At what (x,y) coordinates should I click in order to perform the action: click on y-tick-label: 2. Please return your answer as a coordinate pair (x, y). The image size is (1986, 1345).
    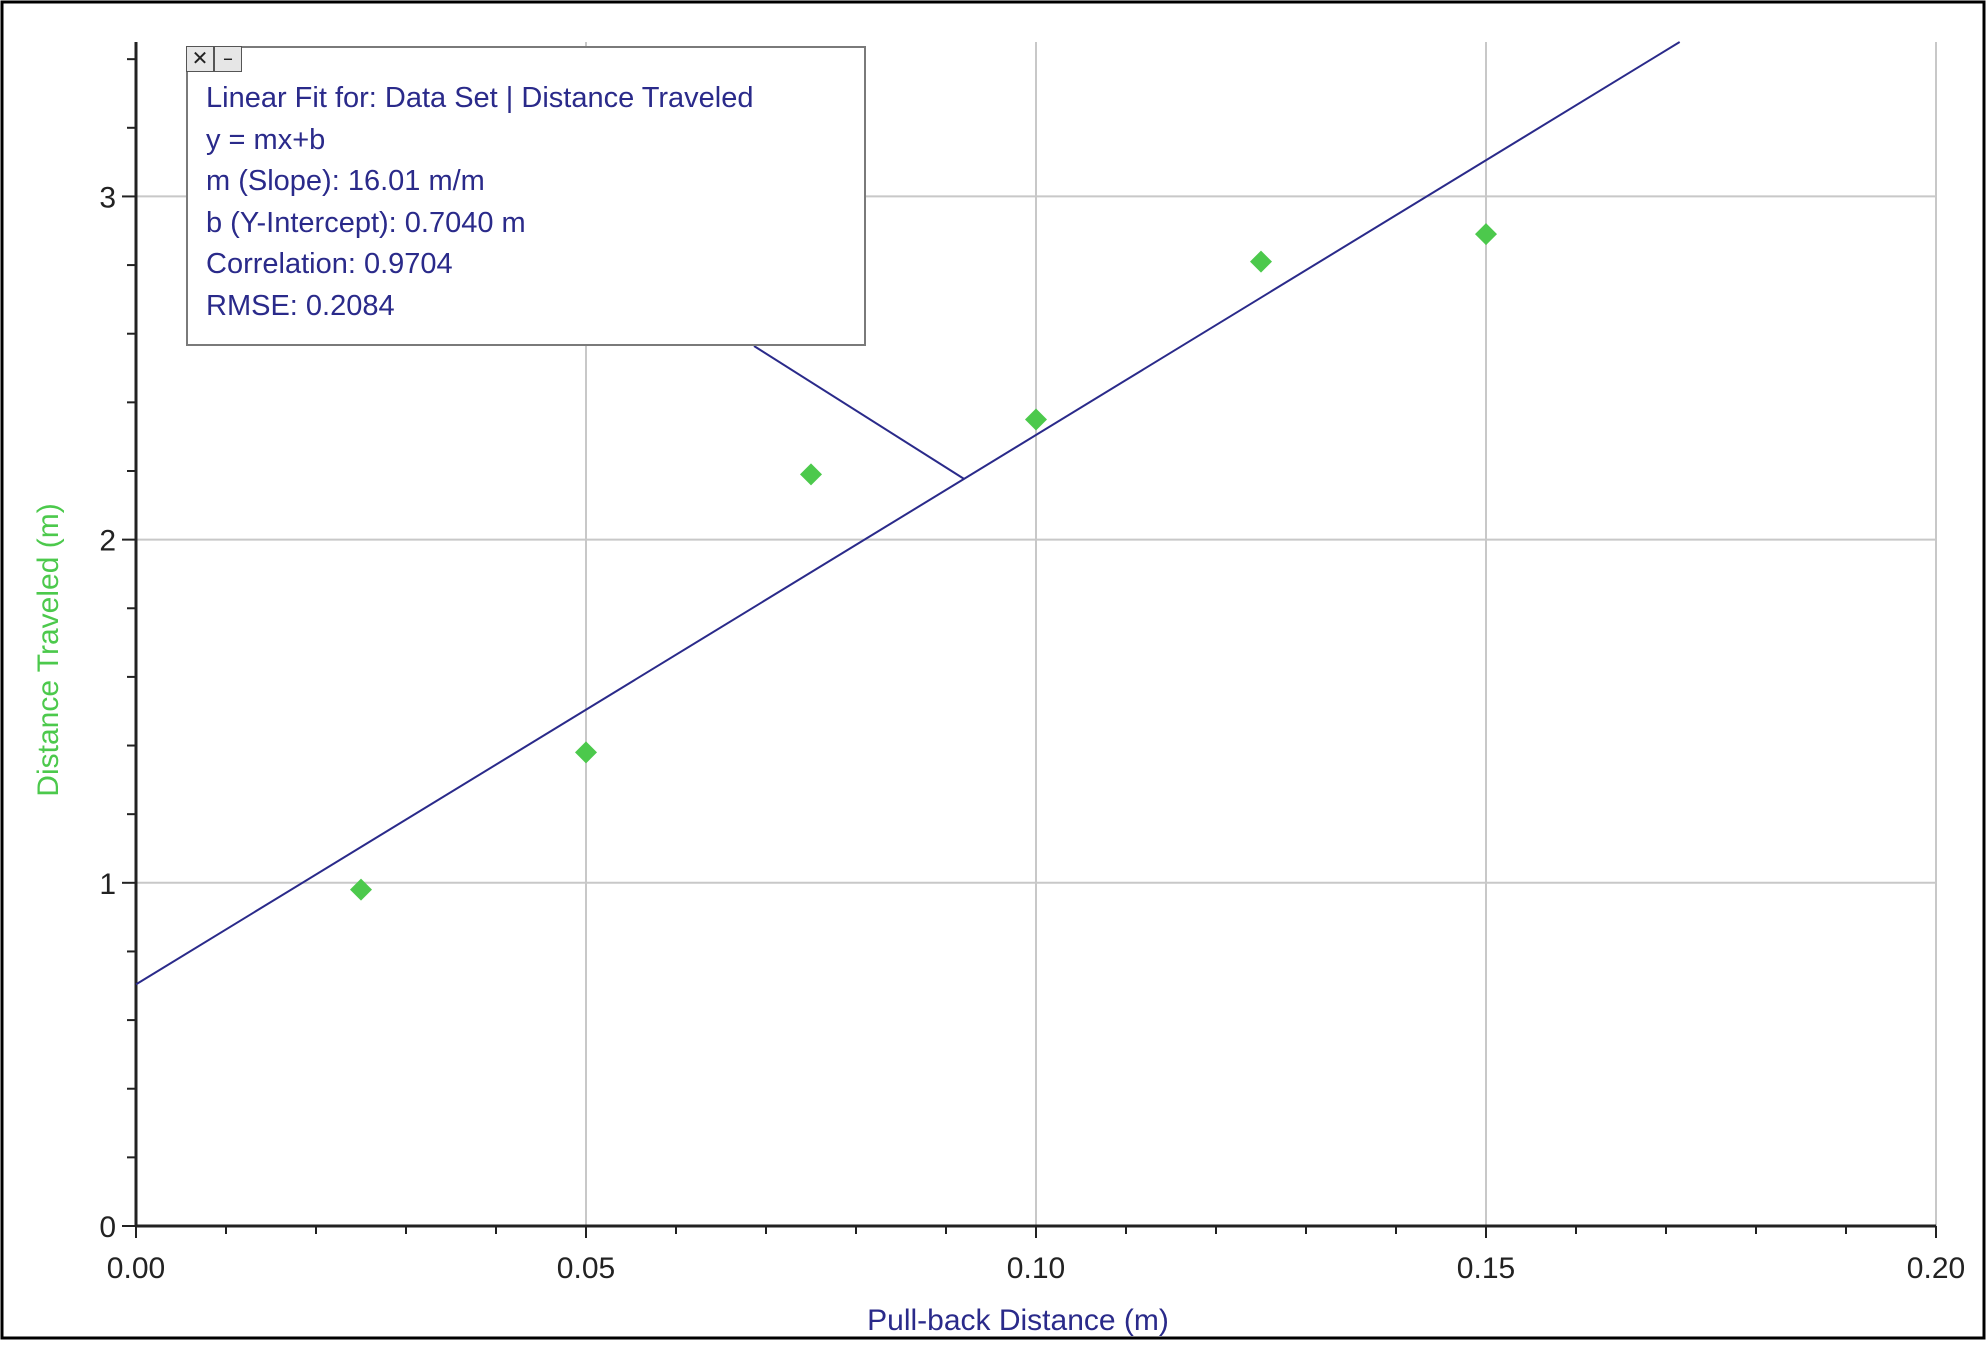
    Looking at the image, I should click on (107, 541).